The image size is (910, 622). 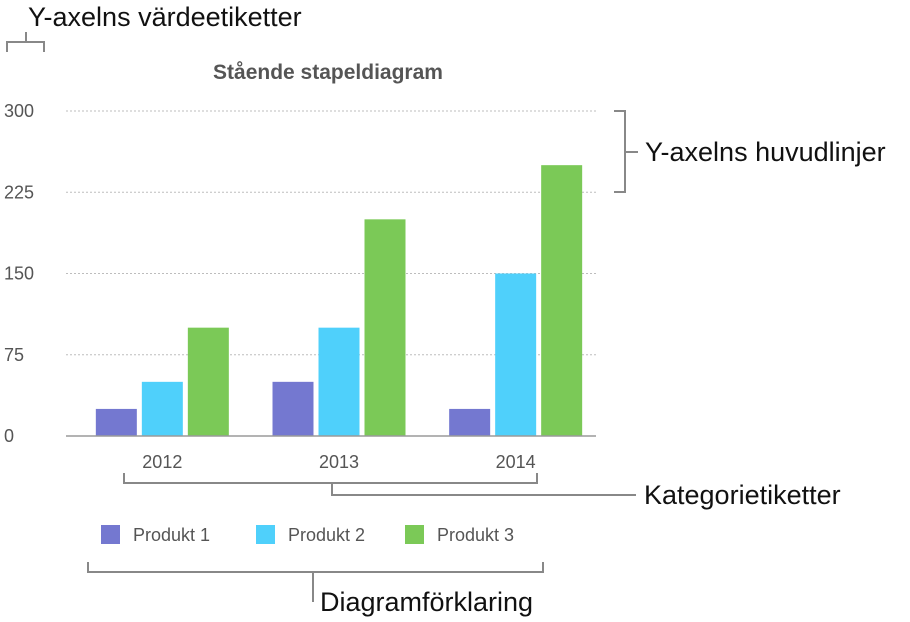 What do you see at coordinates (9, 436) in the screenshot?
I see `y-tick-label: 0` at bounding box center [9, 436].